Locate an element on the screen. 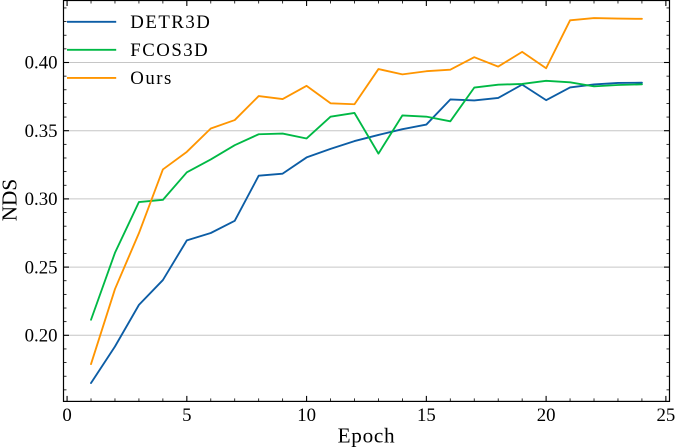 Image resolution: width=676 pixels, height=447 pixels. svg-text: 0.30 is located at coordinates (41, 199).